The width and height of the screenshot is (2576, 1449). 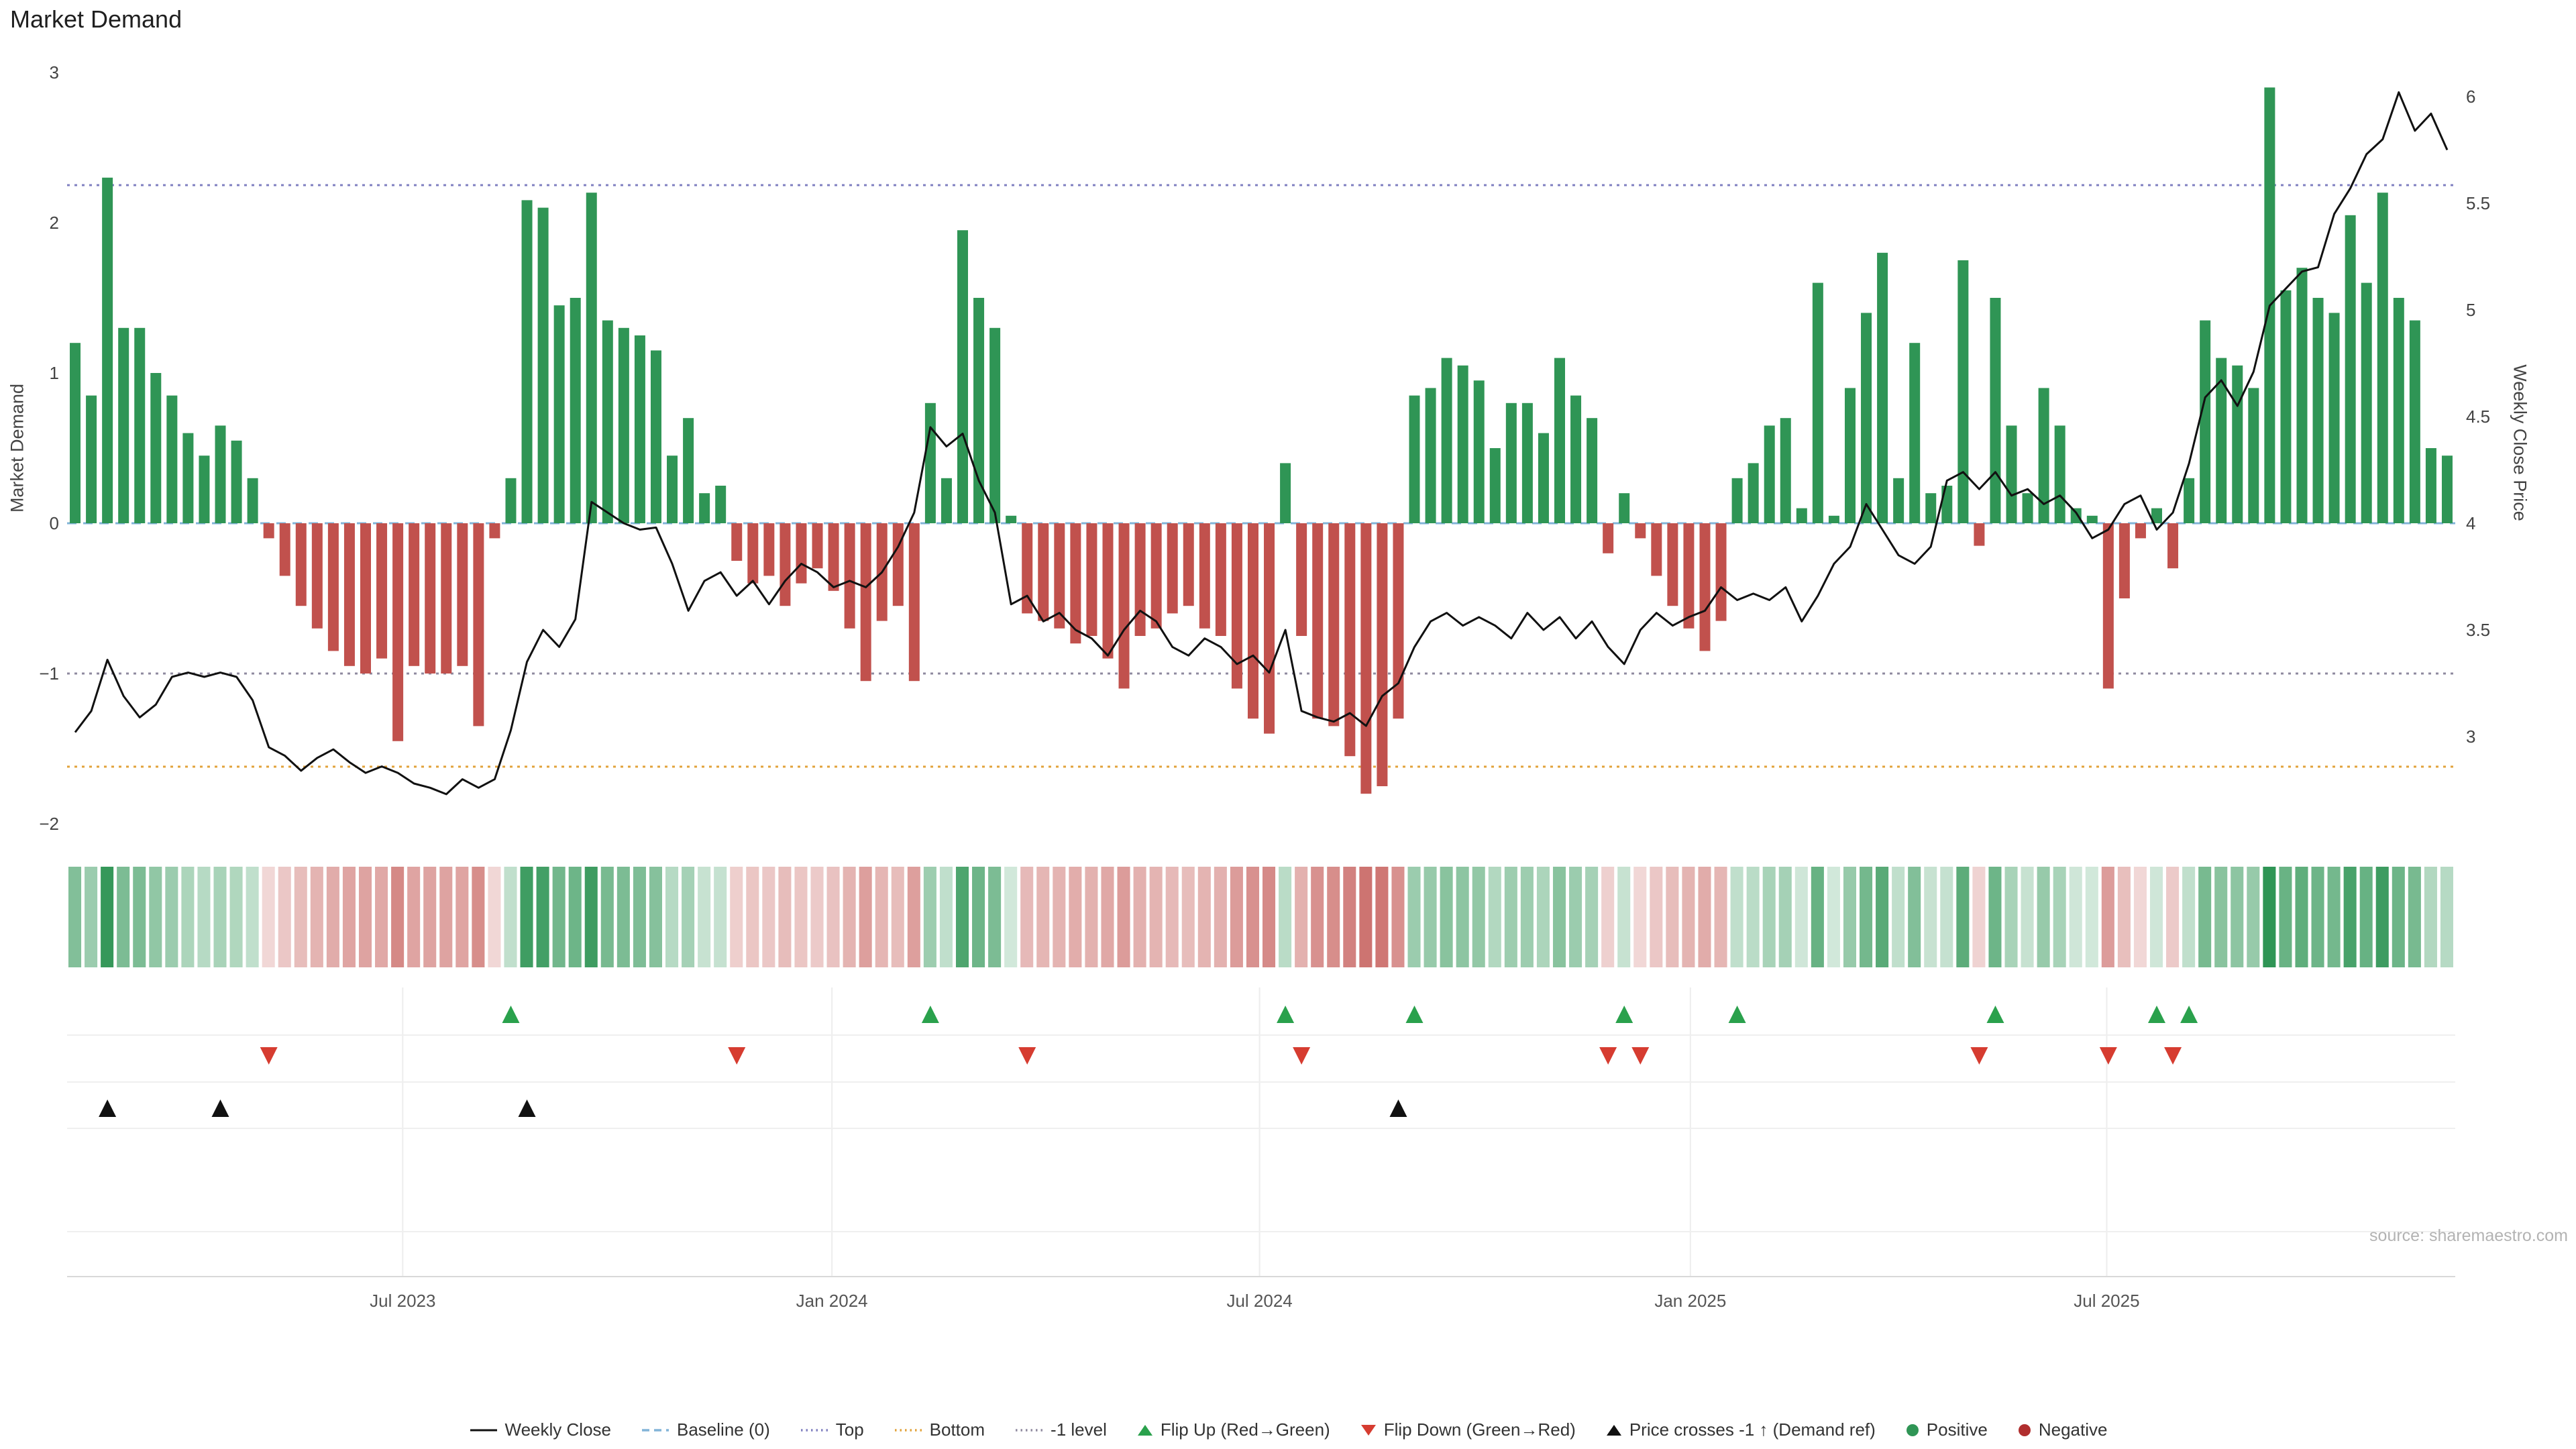 What do you see at coordinates (832, 1429) in the screenshot?
I see `legend-item-top: Top` at bounding box center [832, 1429].